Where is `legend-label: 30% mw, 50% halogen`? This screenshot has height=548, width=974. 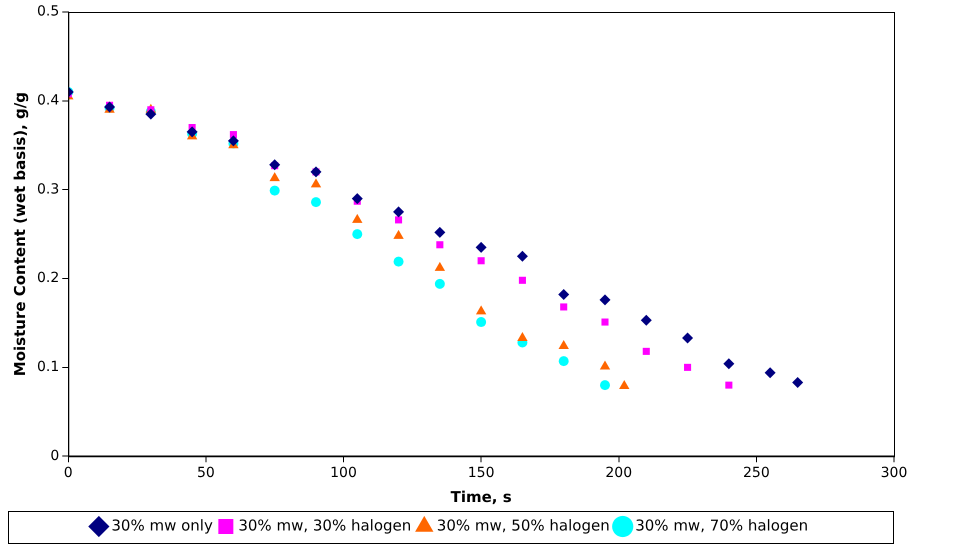
legend-label: 30% mw, 50% halogen is located at coordinates (523, 525).